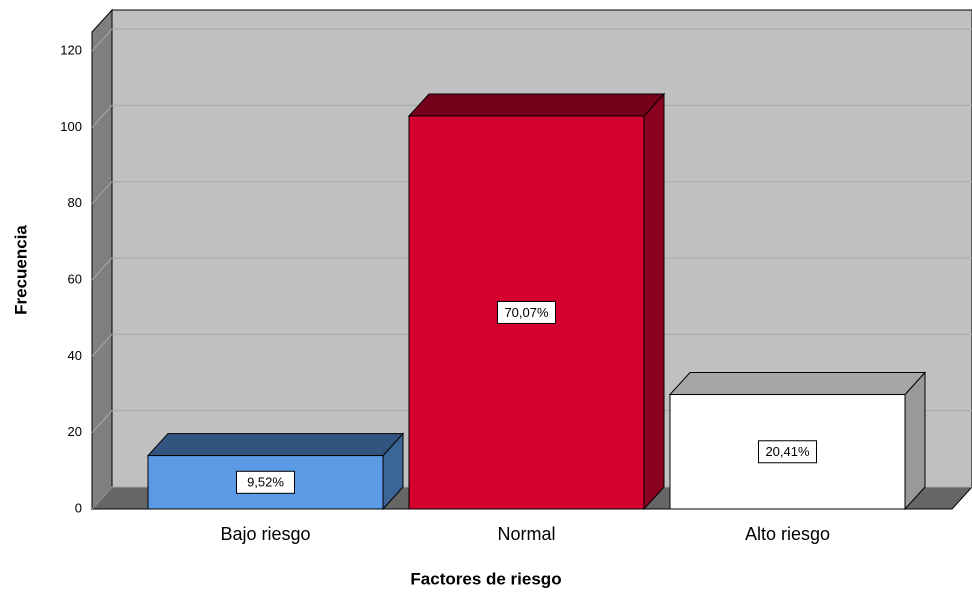 The width and height of the screenshot is (972, 596). Describe the element at coordinates (75, 431) in the screenshot. I see `y-tick-label: 20` at that location.